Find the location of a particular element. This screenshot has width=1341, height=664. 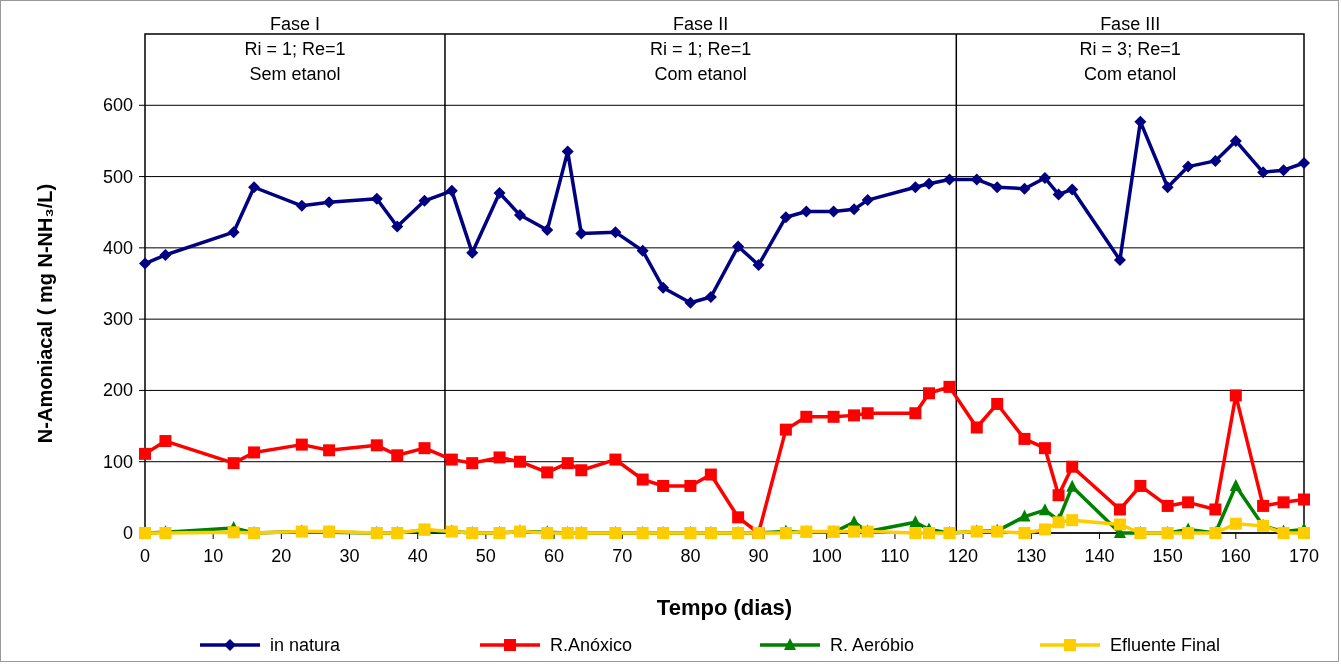

y-tick-label: 500 is located at coordinates (117, 176).